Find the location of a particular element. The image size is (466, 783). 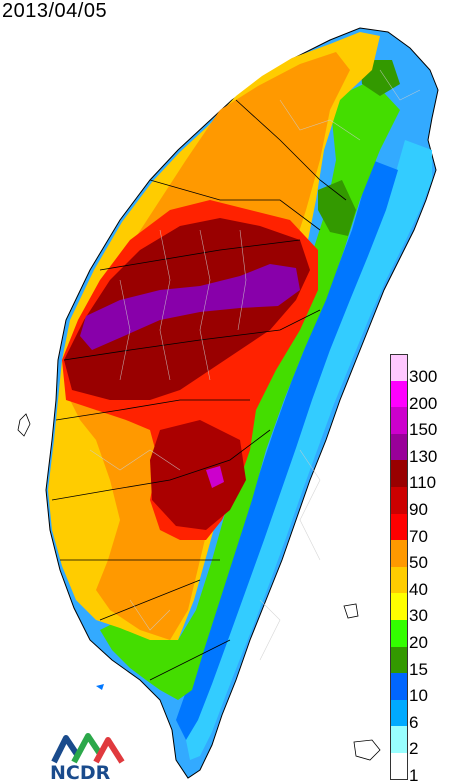

legend-label: 20 is located at coordinates (418, 642).